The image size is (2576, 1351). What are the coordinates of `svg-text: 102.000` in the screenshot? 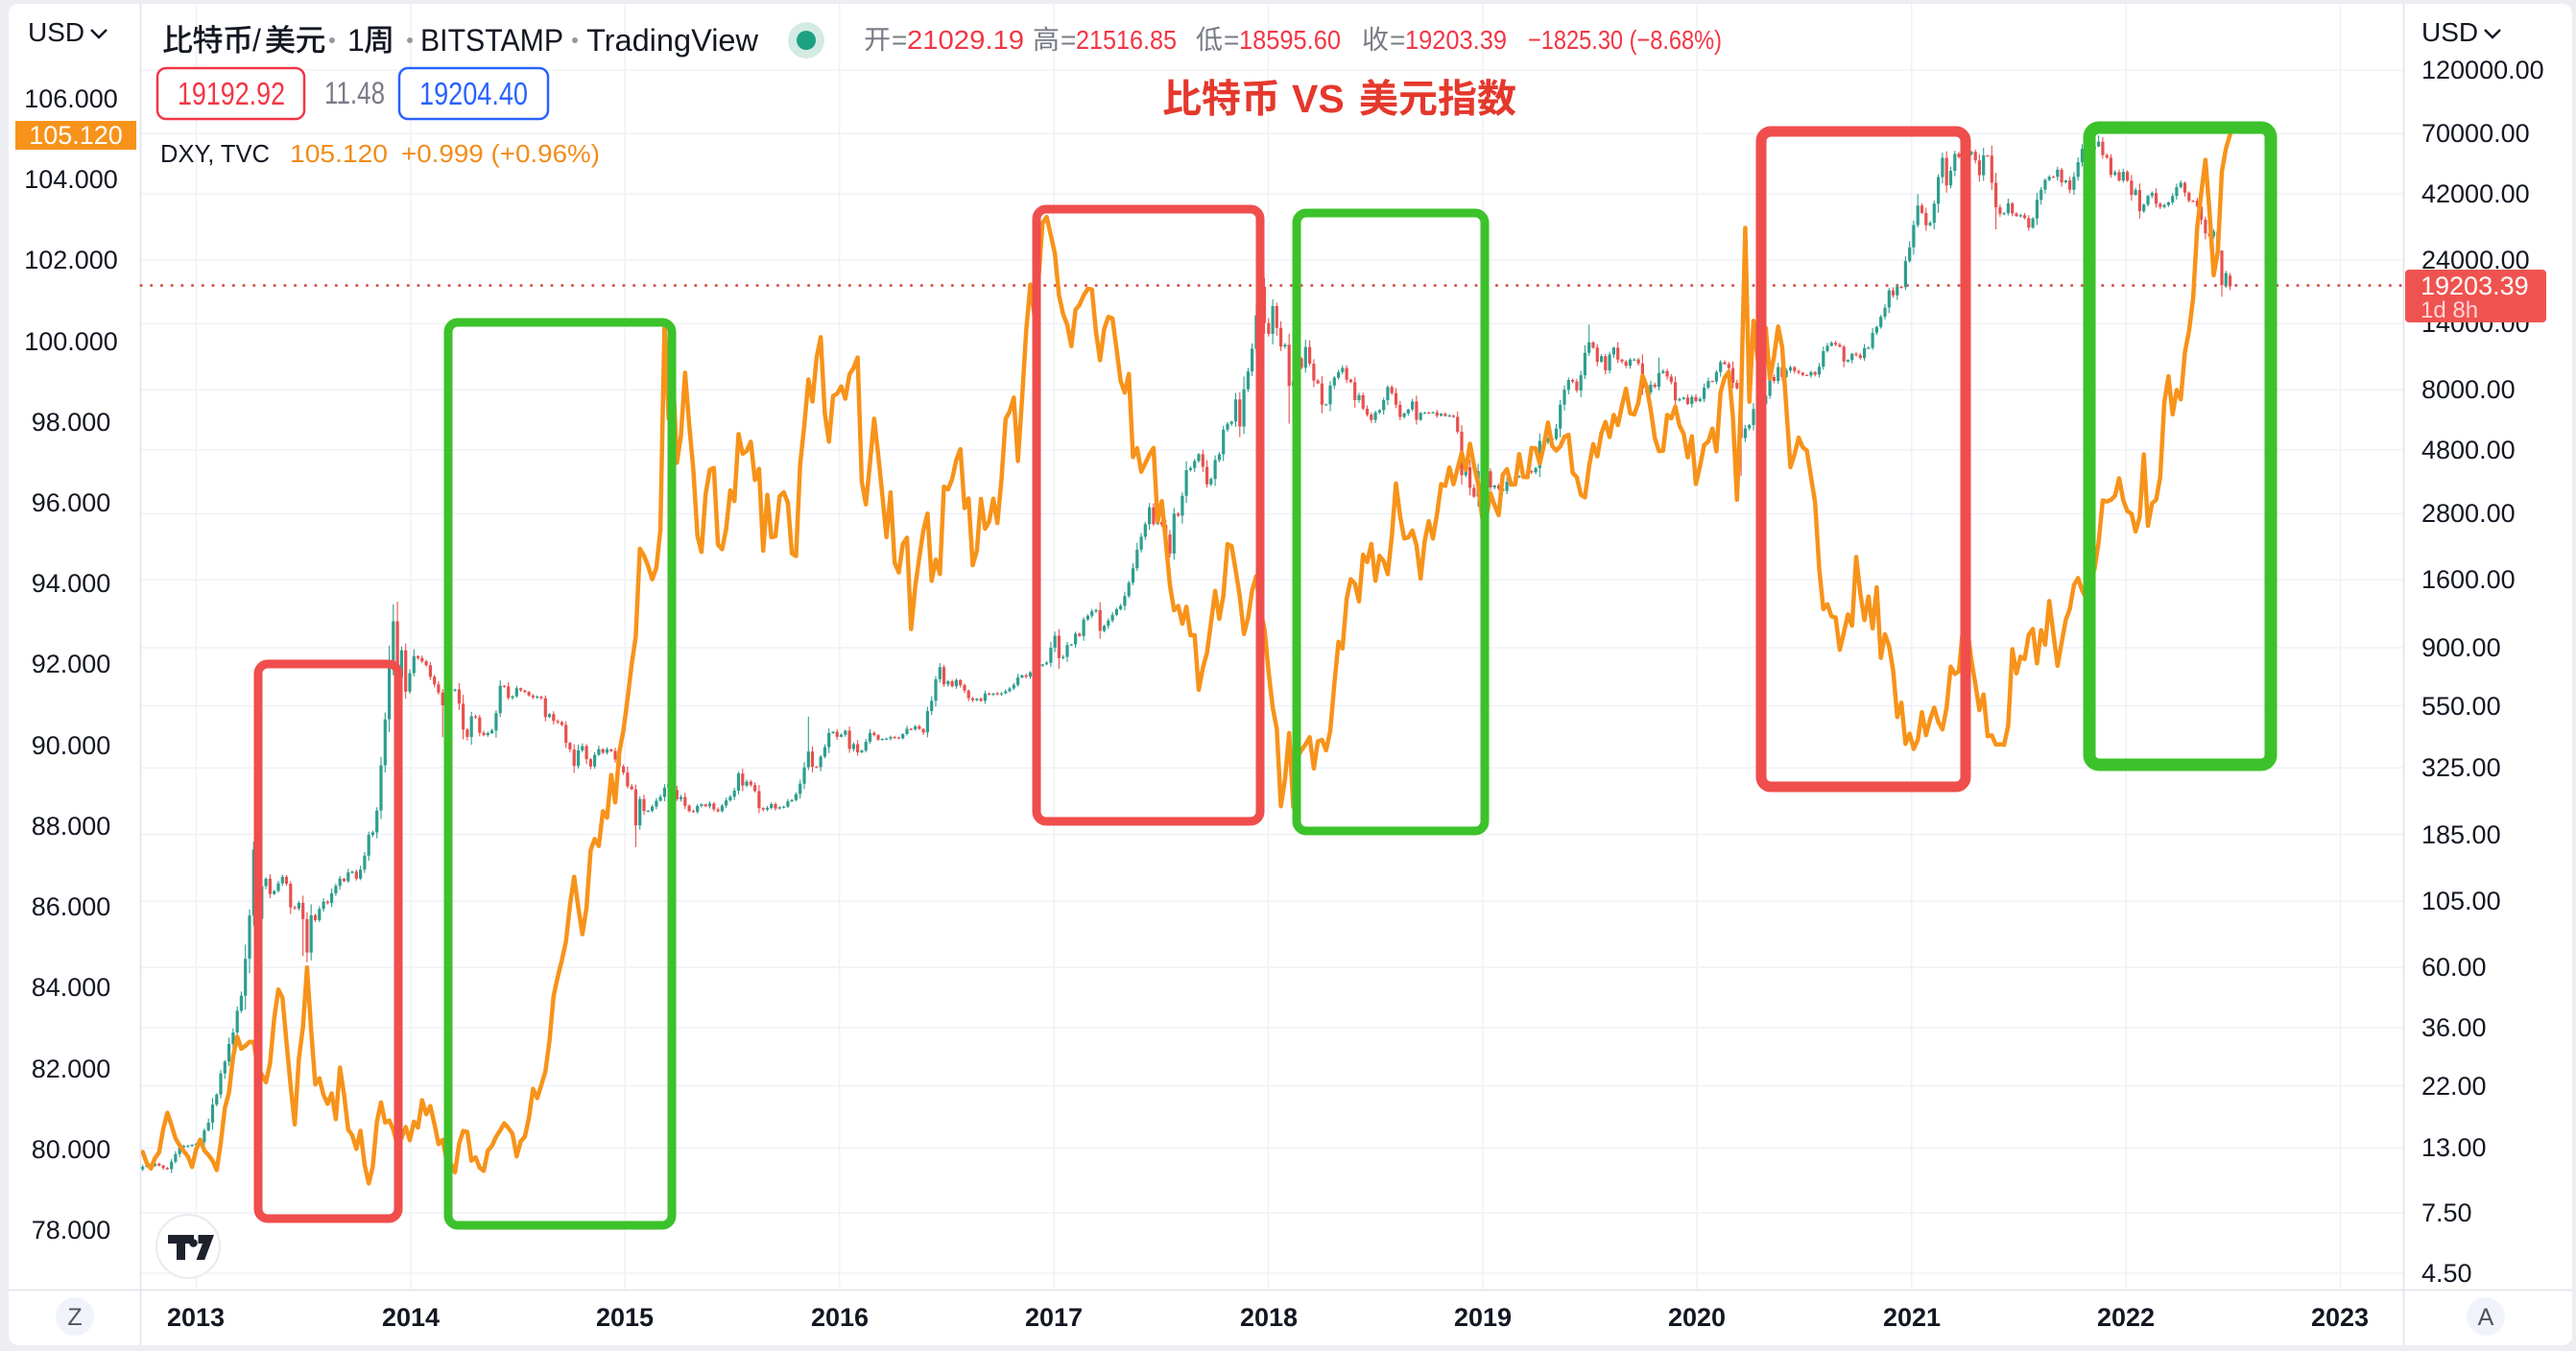 It's located at (71, 260).